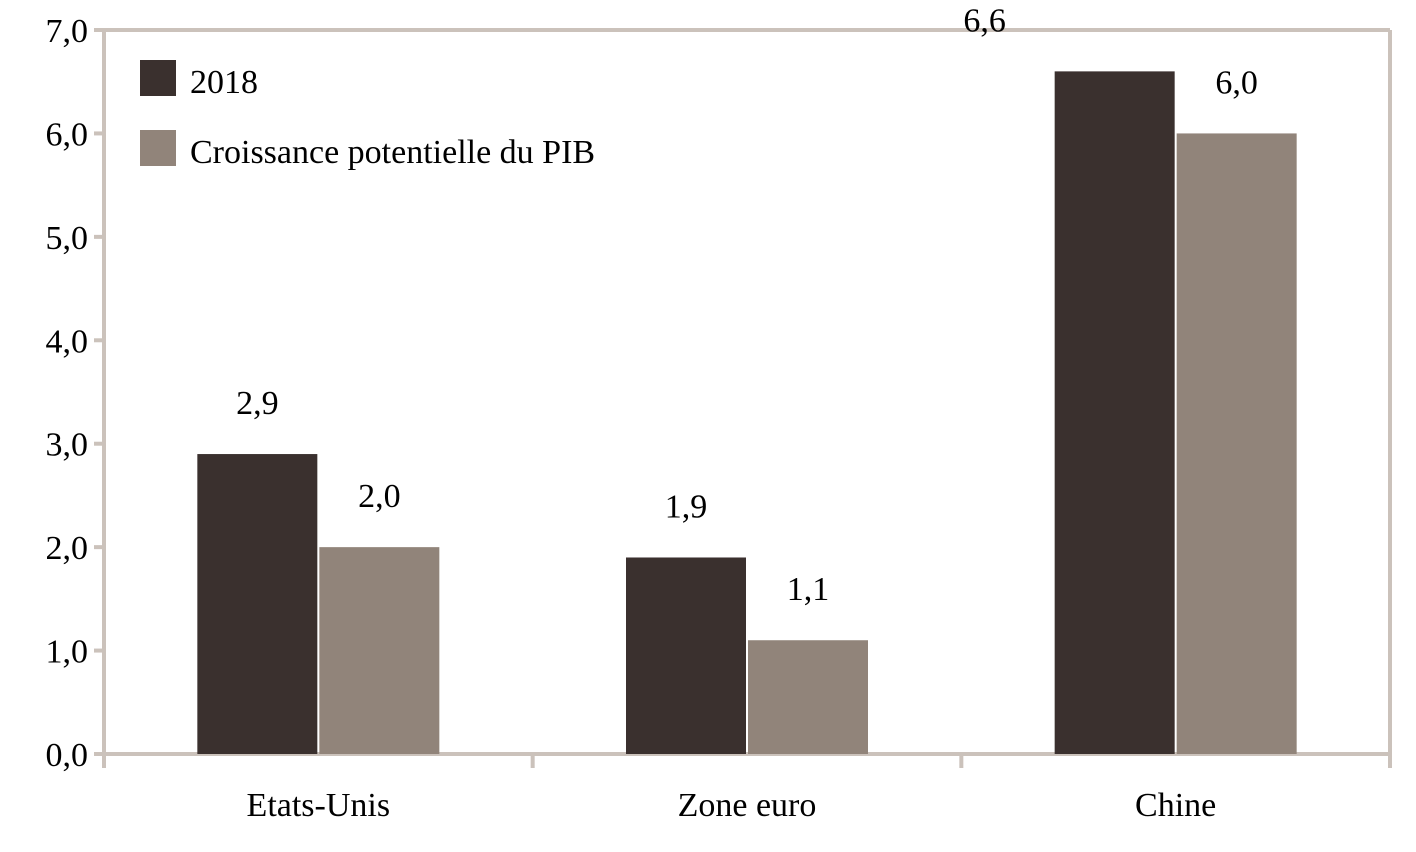  Describe the element at coordinates (224, 82) in the screenshot. I see `legend-label-2018: 2018` at that location.